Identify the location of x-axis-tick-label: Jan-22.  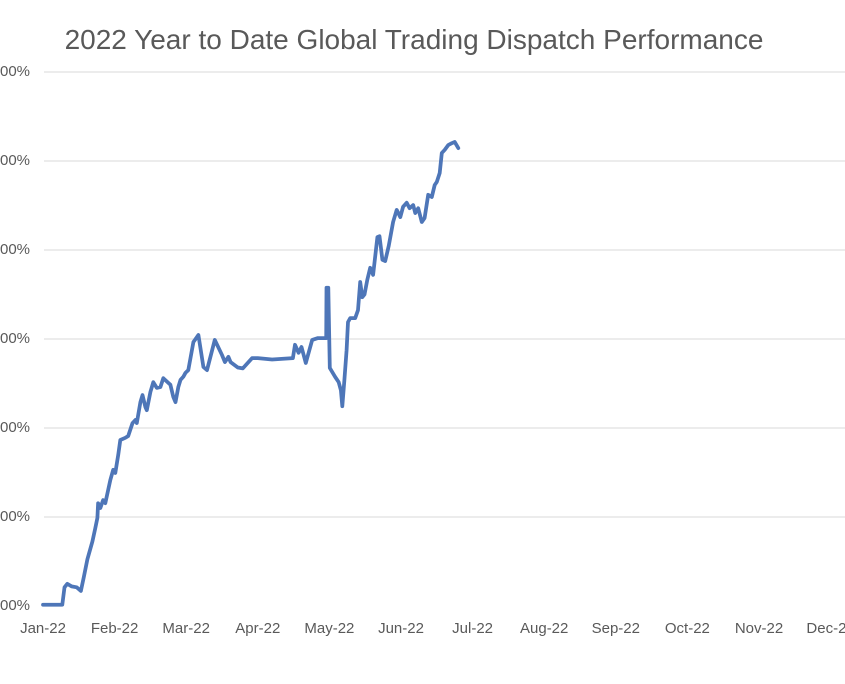
(43, 628).